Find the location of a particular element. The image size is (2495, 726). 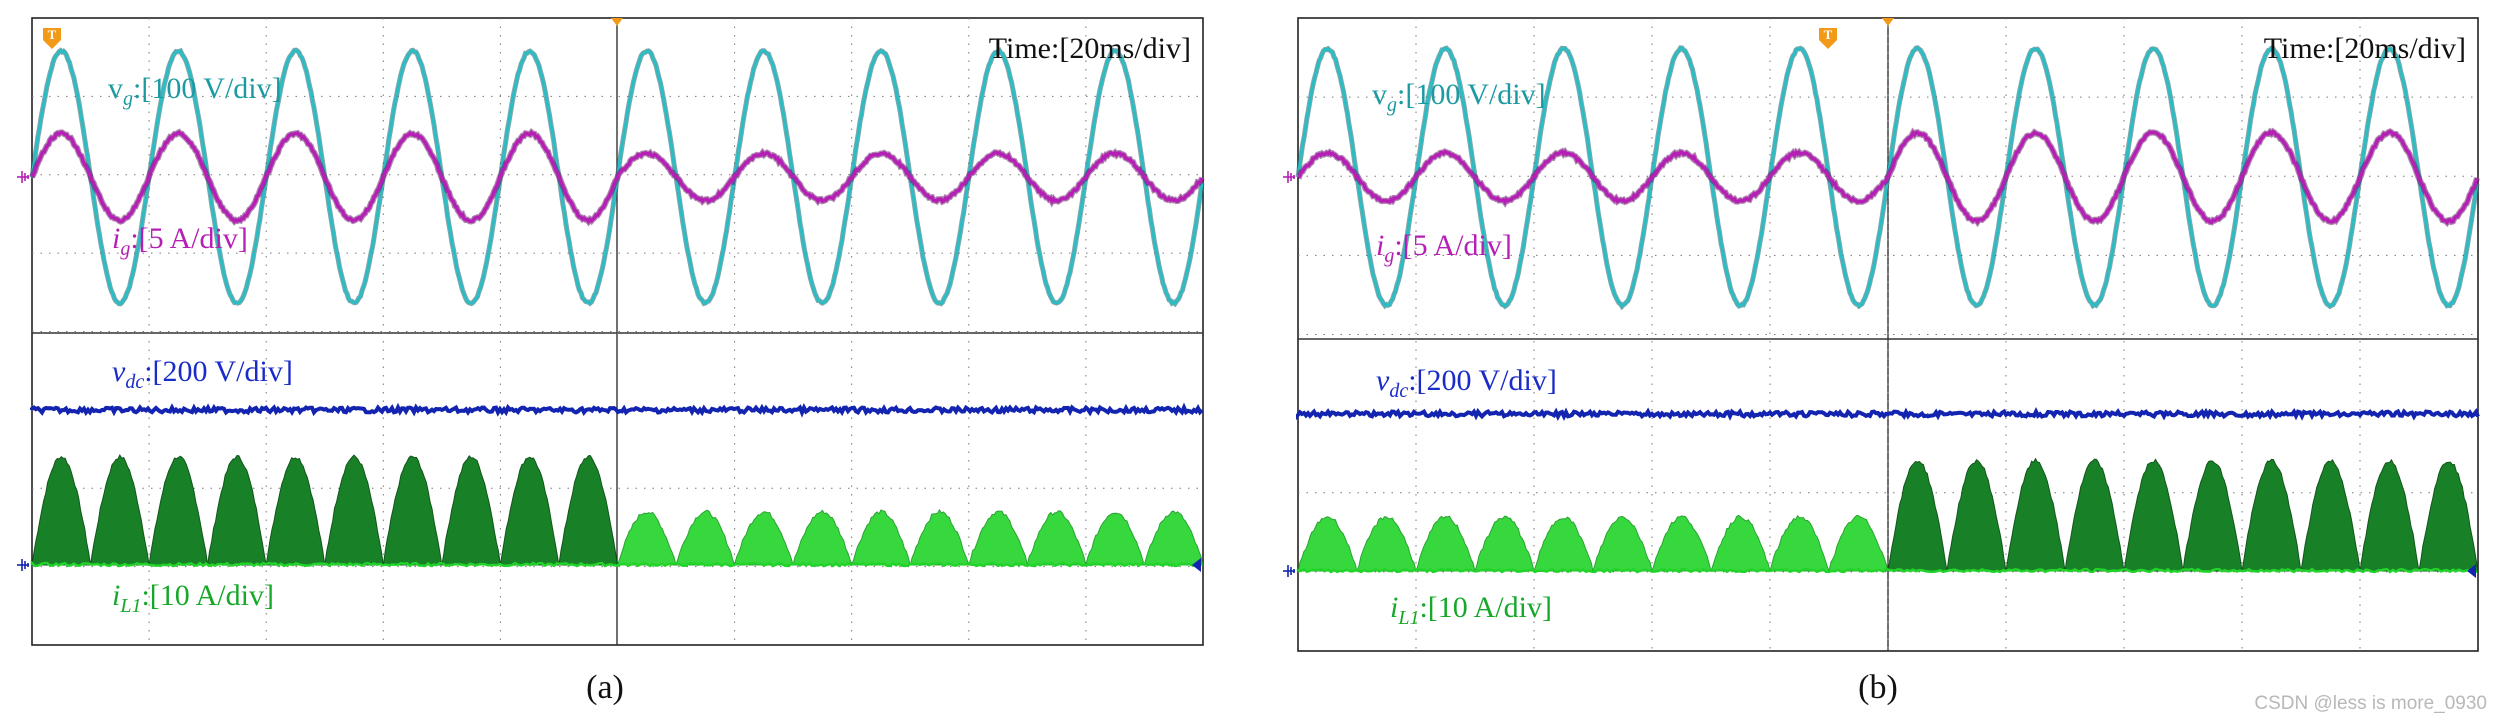

panel-caption: (b) is located at coordinates (1878, 687).